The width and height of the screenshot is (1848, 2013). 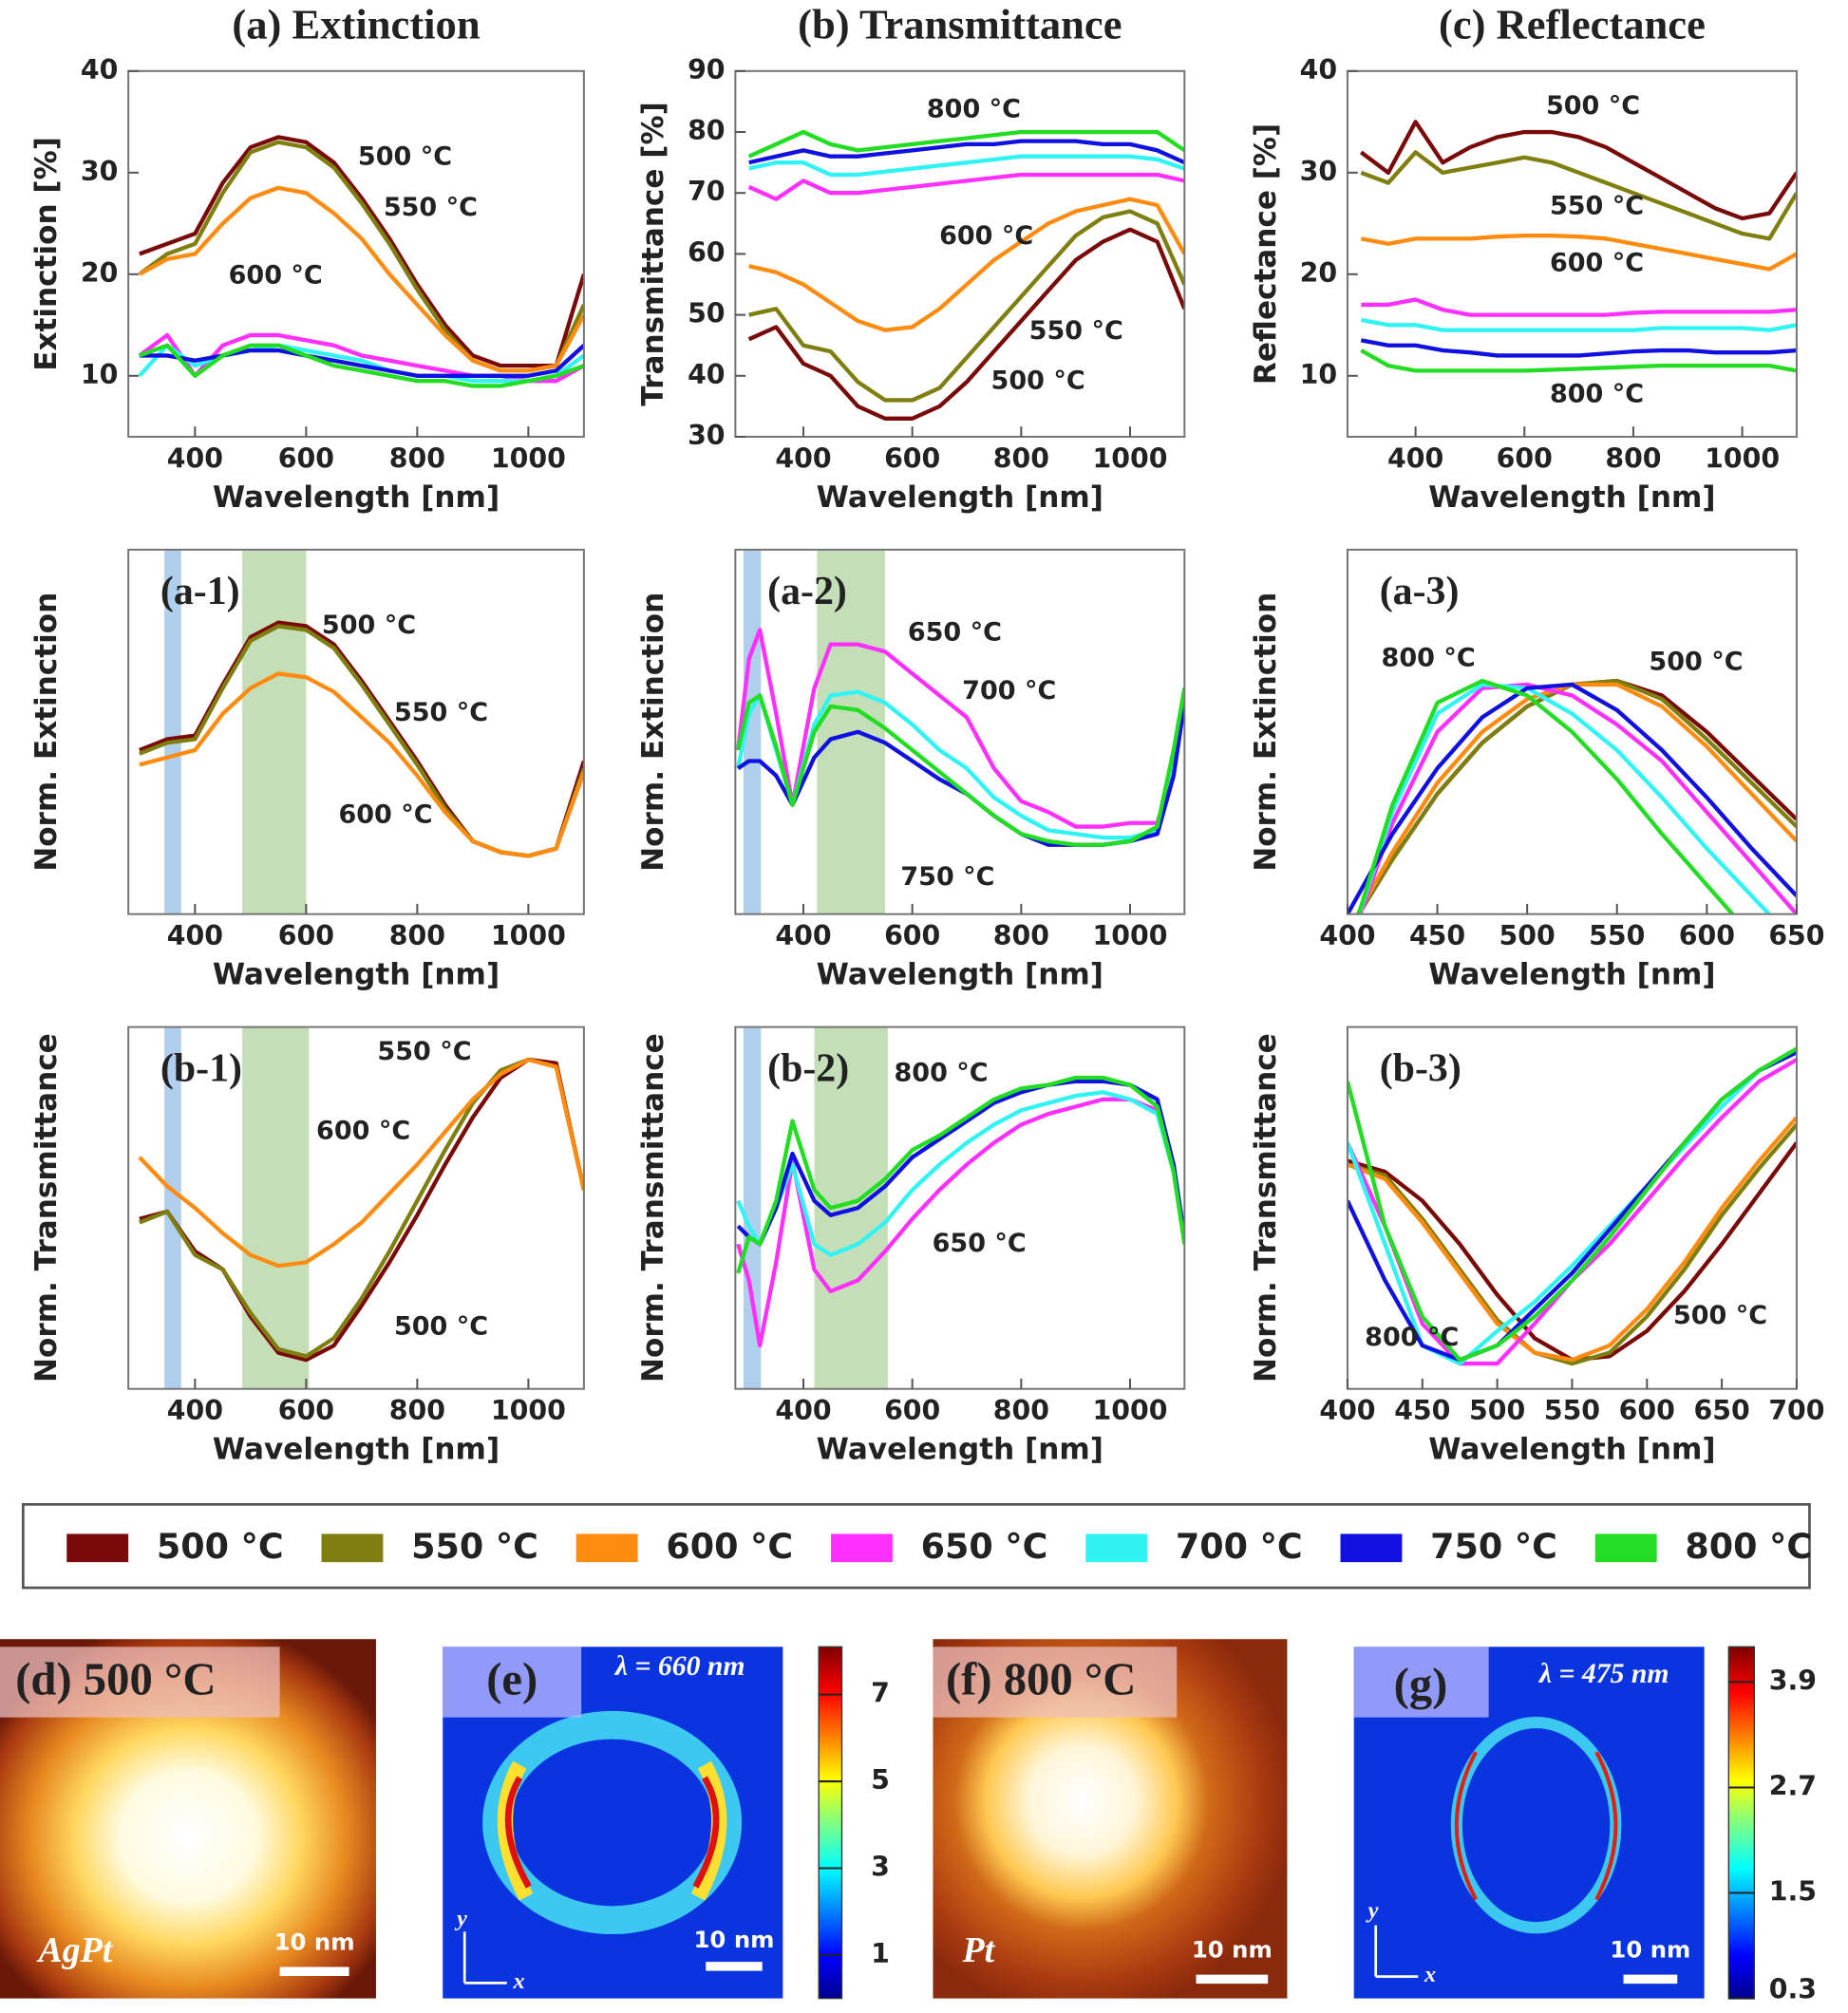 What do you see at coordinates (474, 1546) in the screenshot?
I see `legend-label: 550 °C` at bounding box center [474, 1546].